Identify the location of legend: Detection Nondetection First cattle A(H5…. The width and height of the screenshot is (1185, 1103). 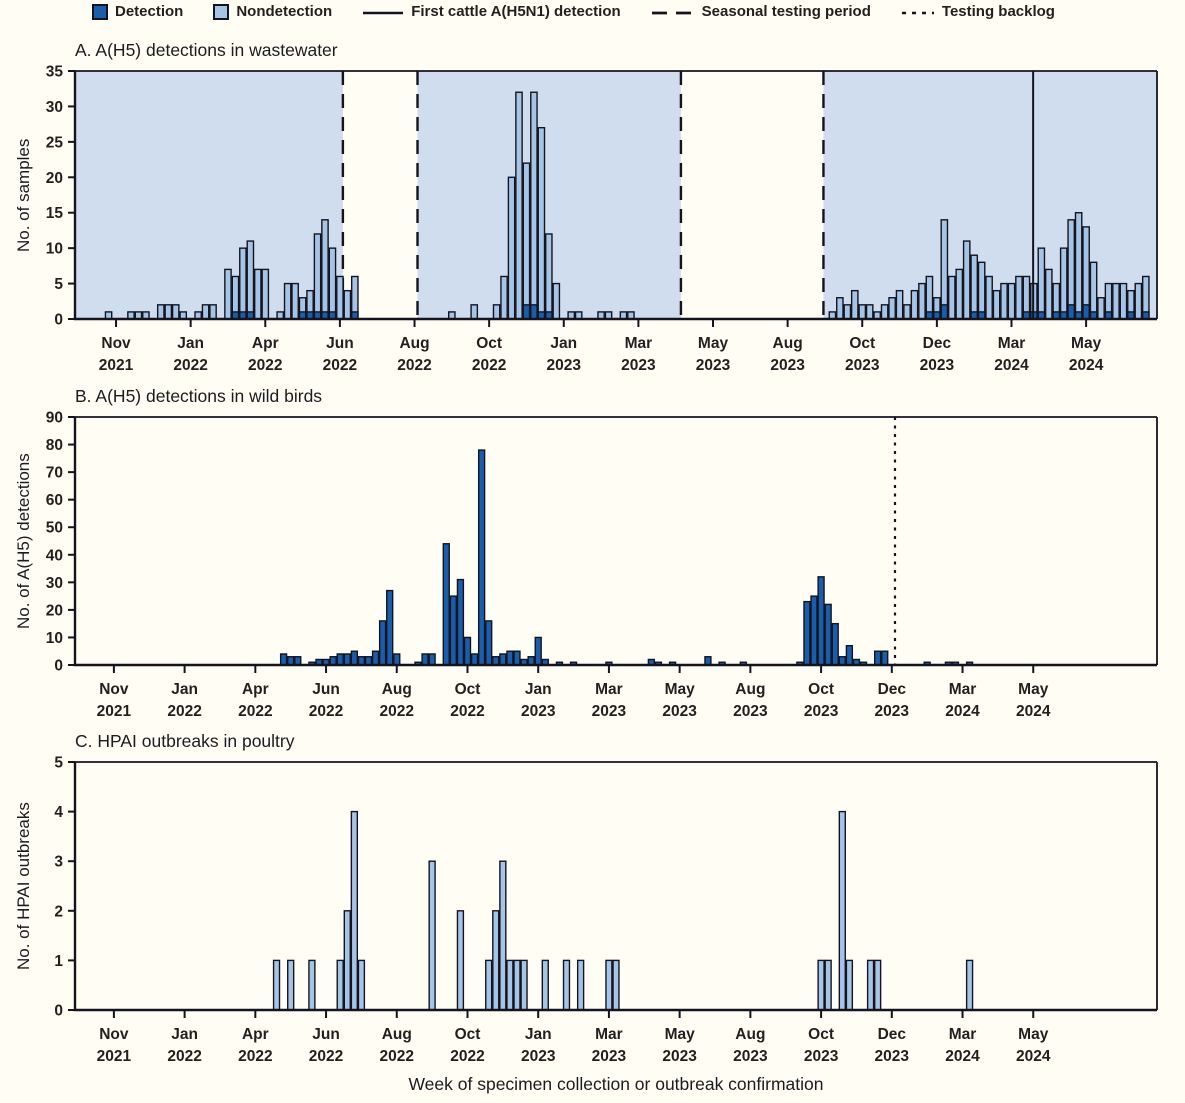
(573, 11).